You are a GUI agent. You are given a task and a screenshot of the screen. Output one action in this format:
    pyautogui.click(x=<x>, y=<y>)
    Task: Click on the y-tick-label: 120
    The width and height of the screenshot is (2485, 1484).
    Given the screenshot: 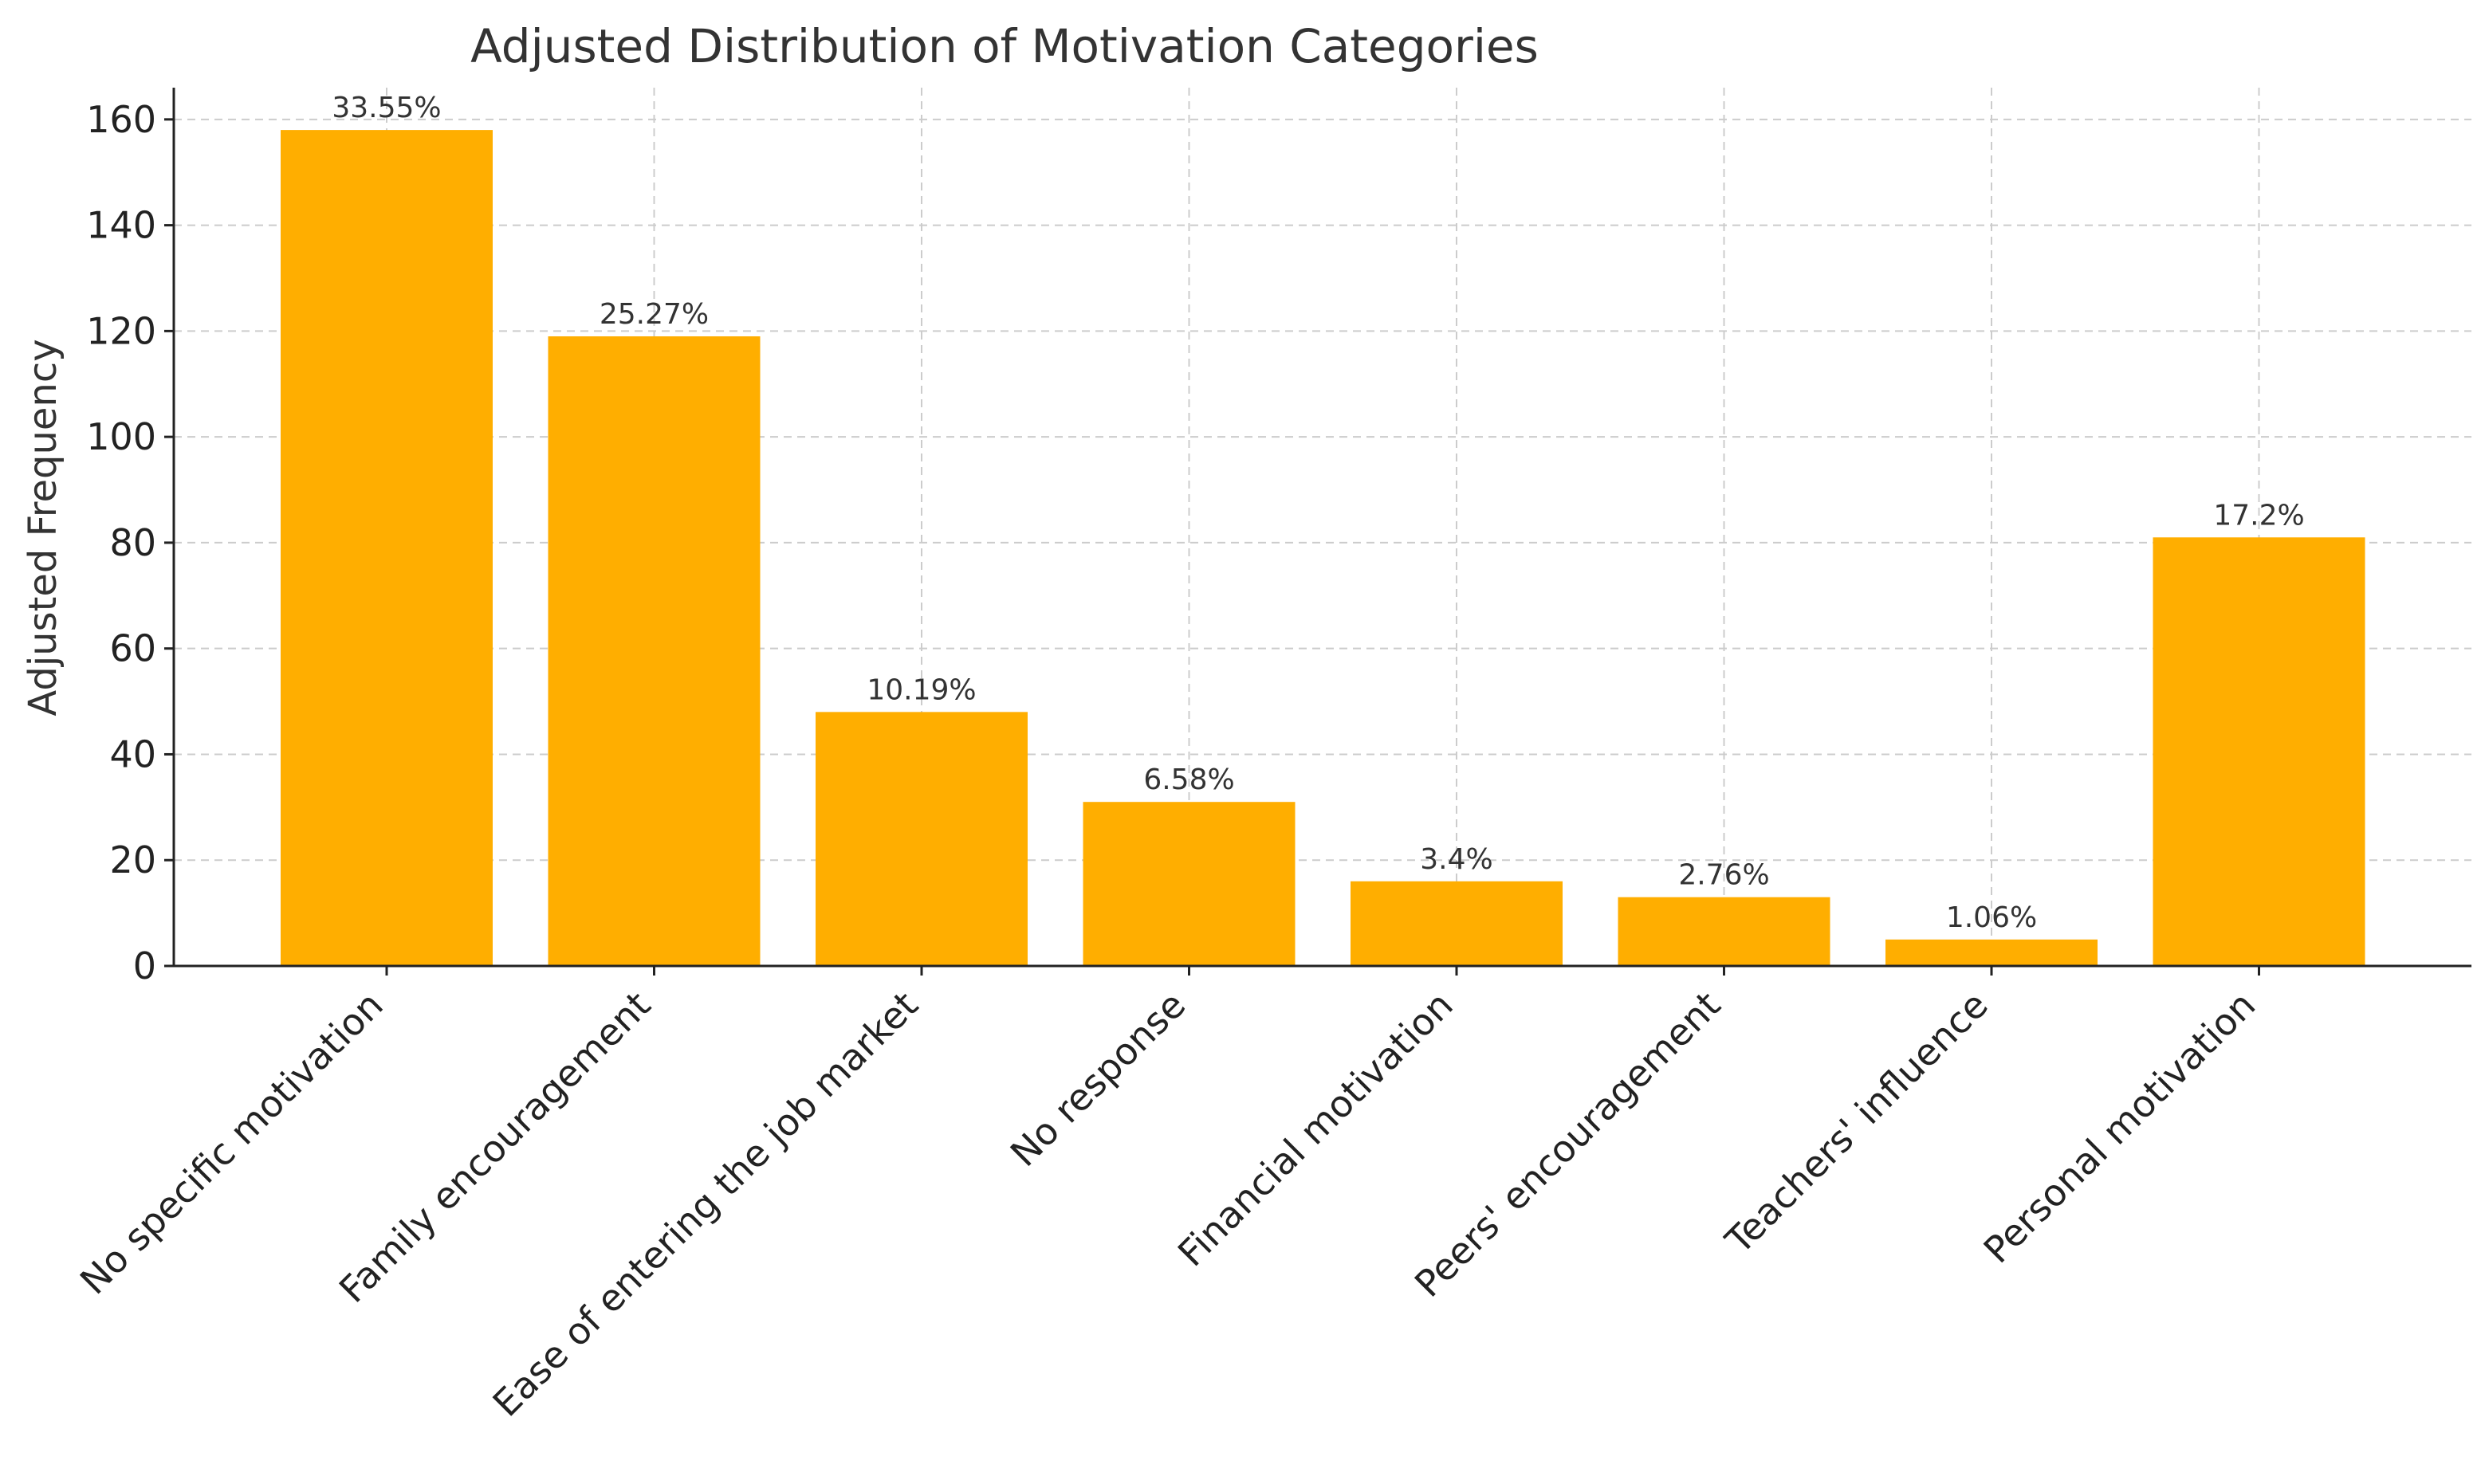 What is the action you would take?
    pyautogui.click(x=121, y=330)
    